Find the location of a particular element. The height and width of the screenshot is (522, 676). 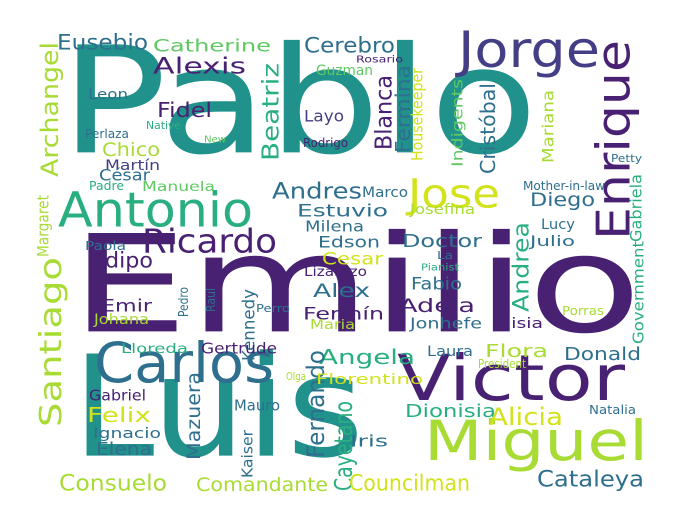

word-pedro: Pedro is located at coordinates (183, 302).